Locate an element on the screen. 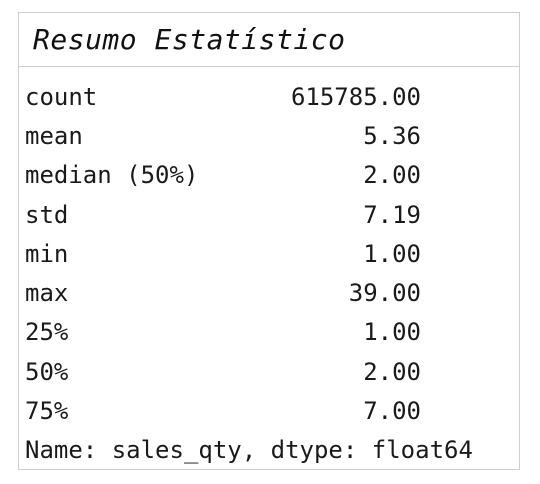 This screenshot has height=484, width=540. stat-label: 25% is located at coordinates (47, 332).